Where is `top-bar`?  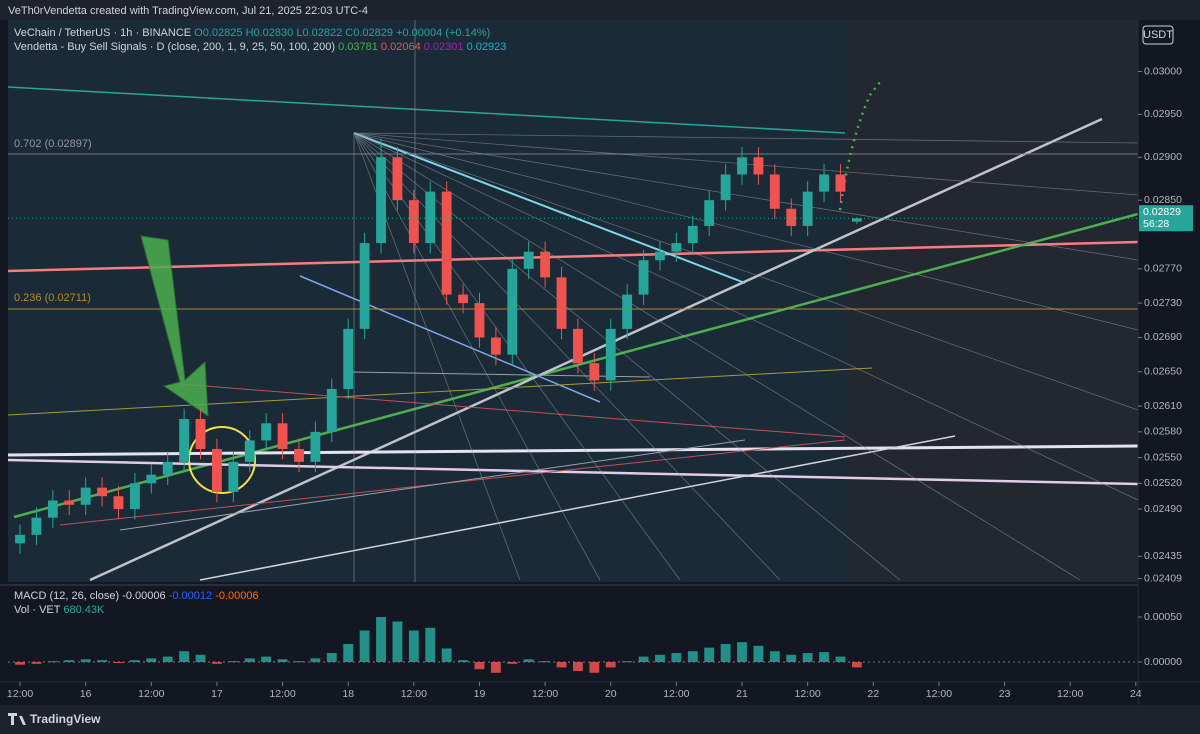
top-bar is located at coordinates (600, 10).